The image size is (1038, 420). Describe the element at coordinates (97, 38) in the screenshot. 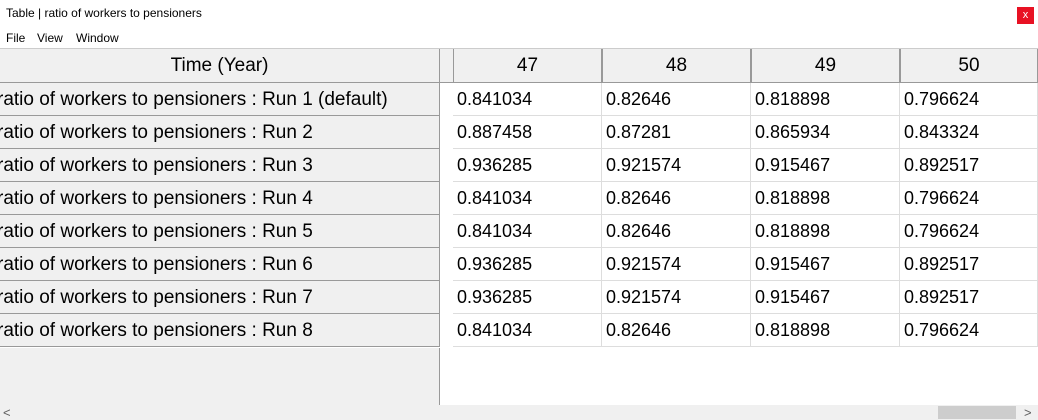

I see `menu-item: Window` at that location.